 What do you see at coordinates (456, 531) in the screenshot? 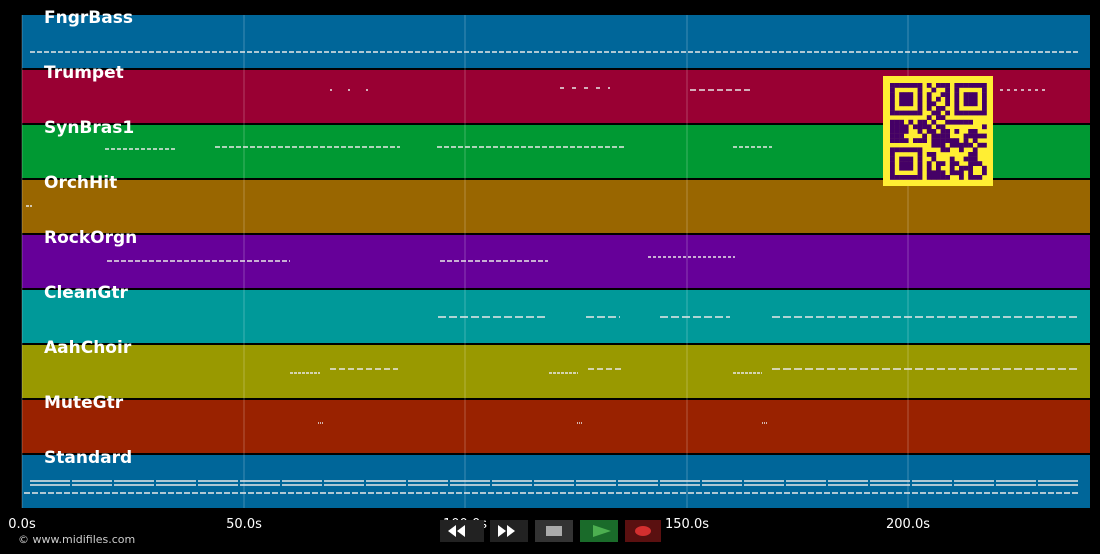
I see `rewind-icon` at bounding box center [456, 531].